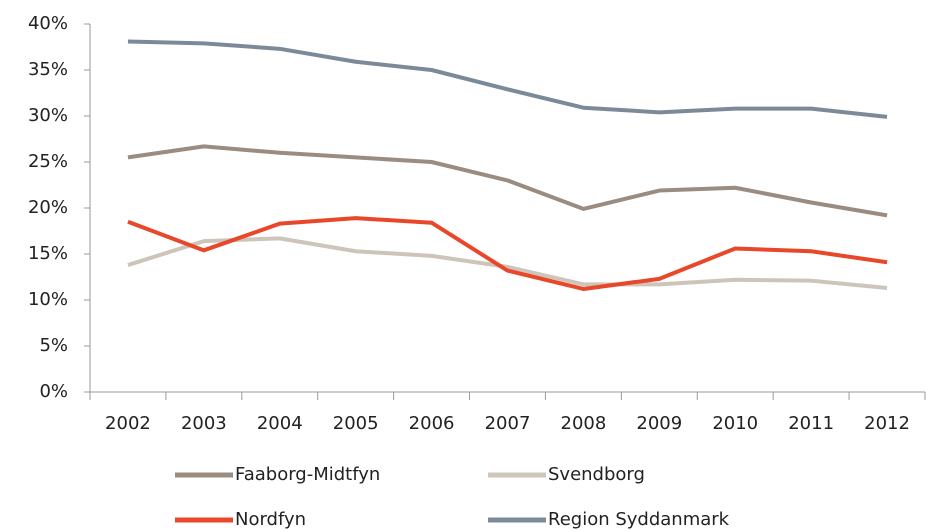 Image resolution: width=926 pixels, height=531 pixels. I want to click on y-tick-label: 5%, so click(53, 345).